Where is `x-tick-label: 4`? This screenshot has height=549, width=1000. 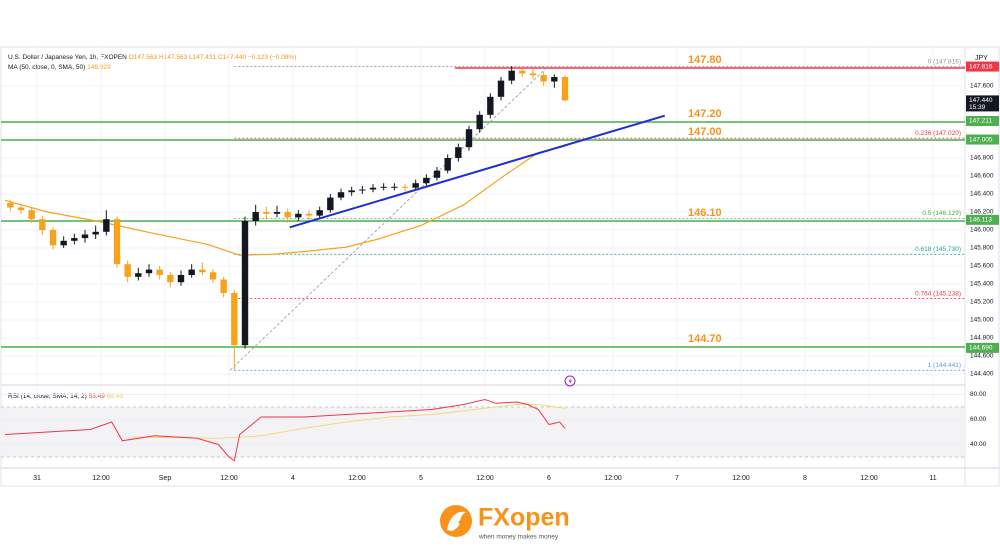 x-tick-label: 4 is located at coordinates (293, 478).